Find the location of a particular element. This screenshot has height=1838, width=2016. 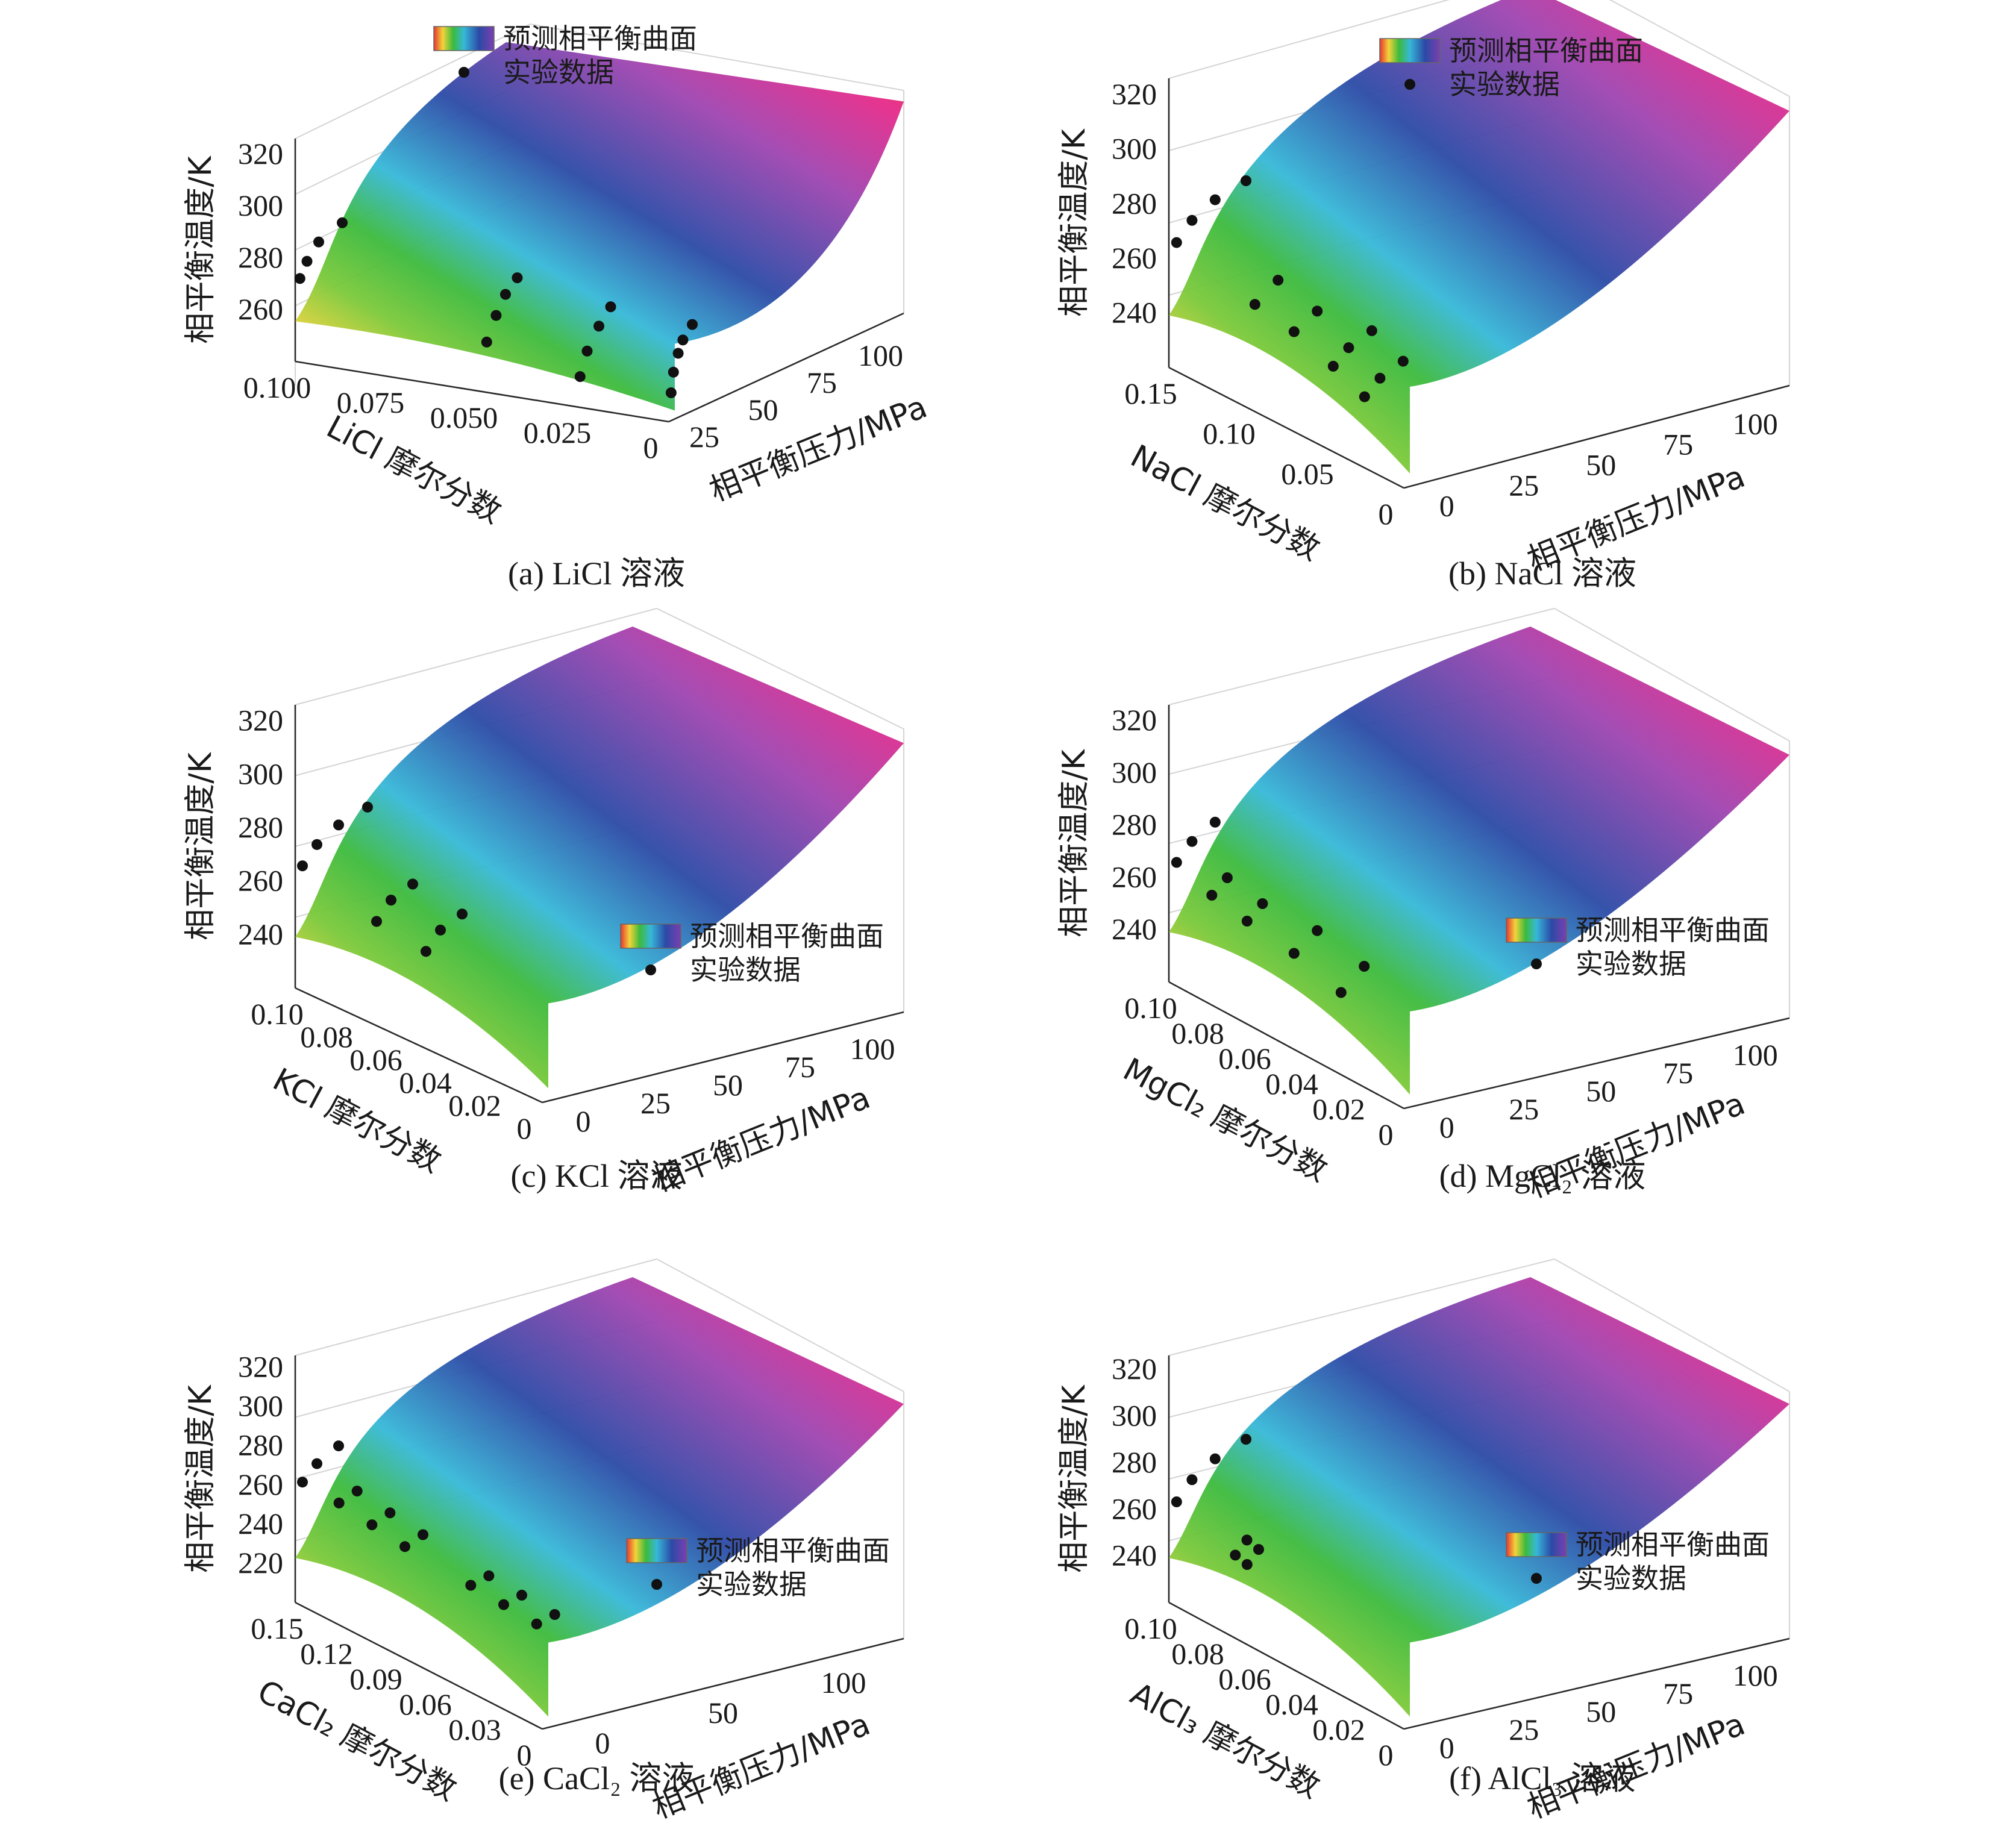

y-axis-label: 相平衡压力/MPa is located at coordinates (818, 449).